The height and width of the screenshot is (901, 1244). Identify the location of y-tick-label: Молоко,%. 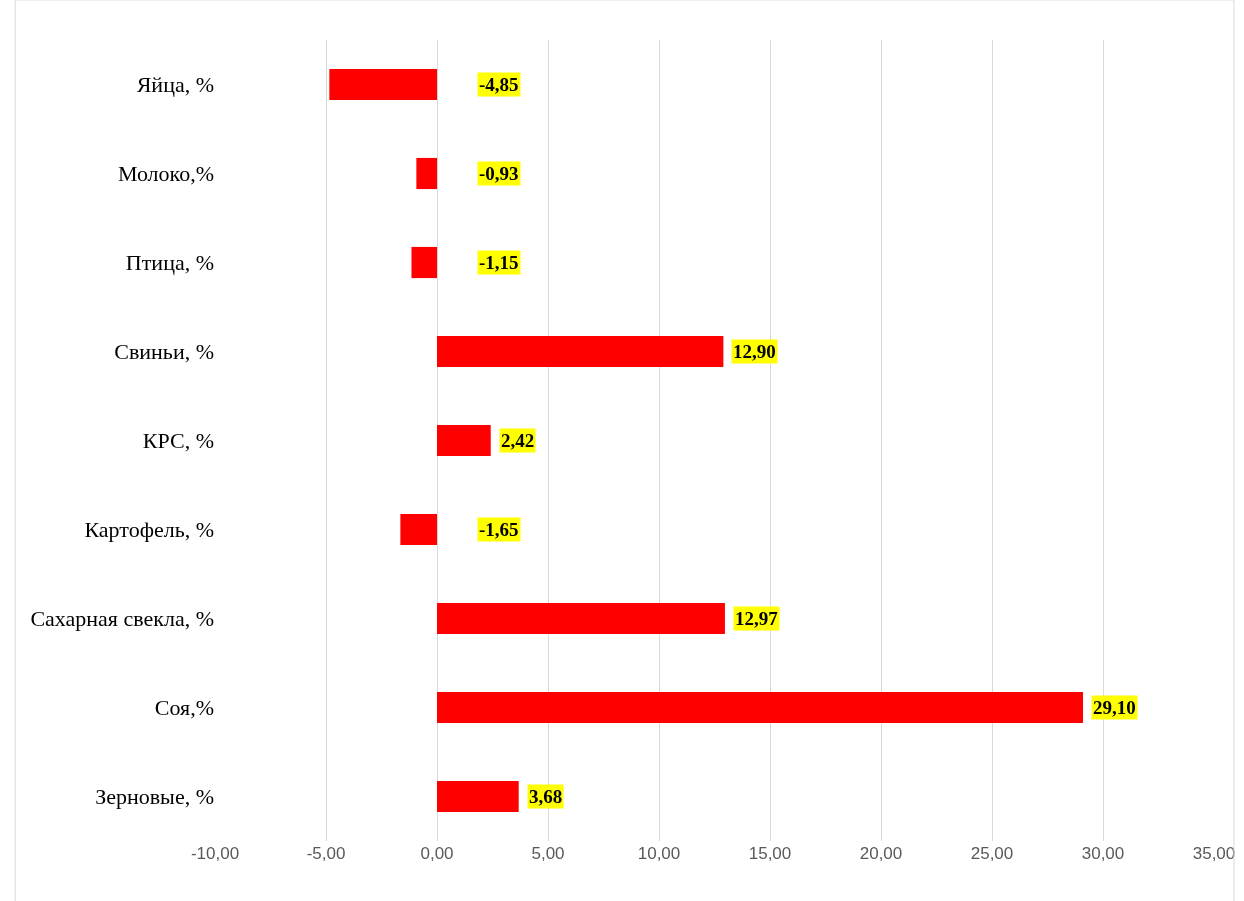
(165, 174).